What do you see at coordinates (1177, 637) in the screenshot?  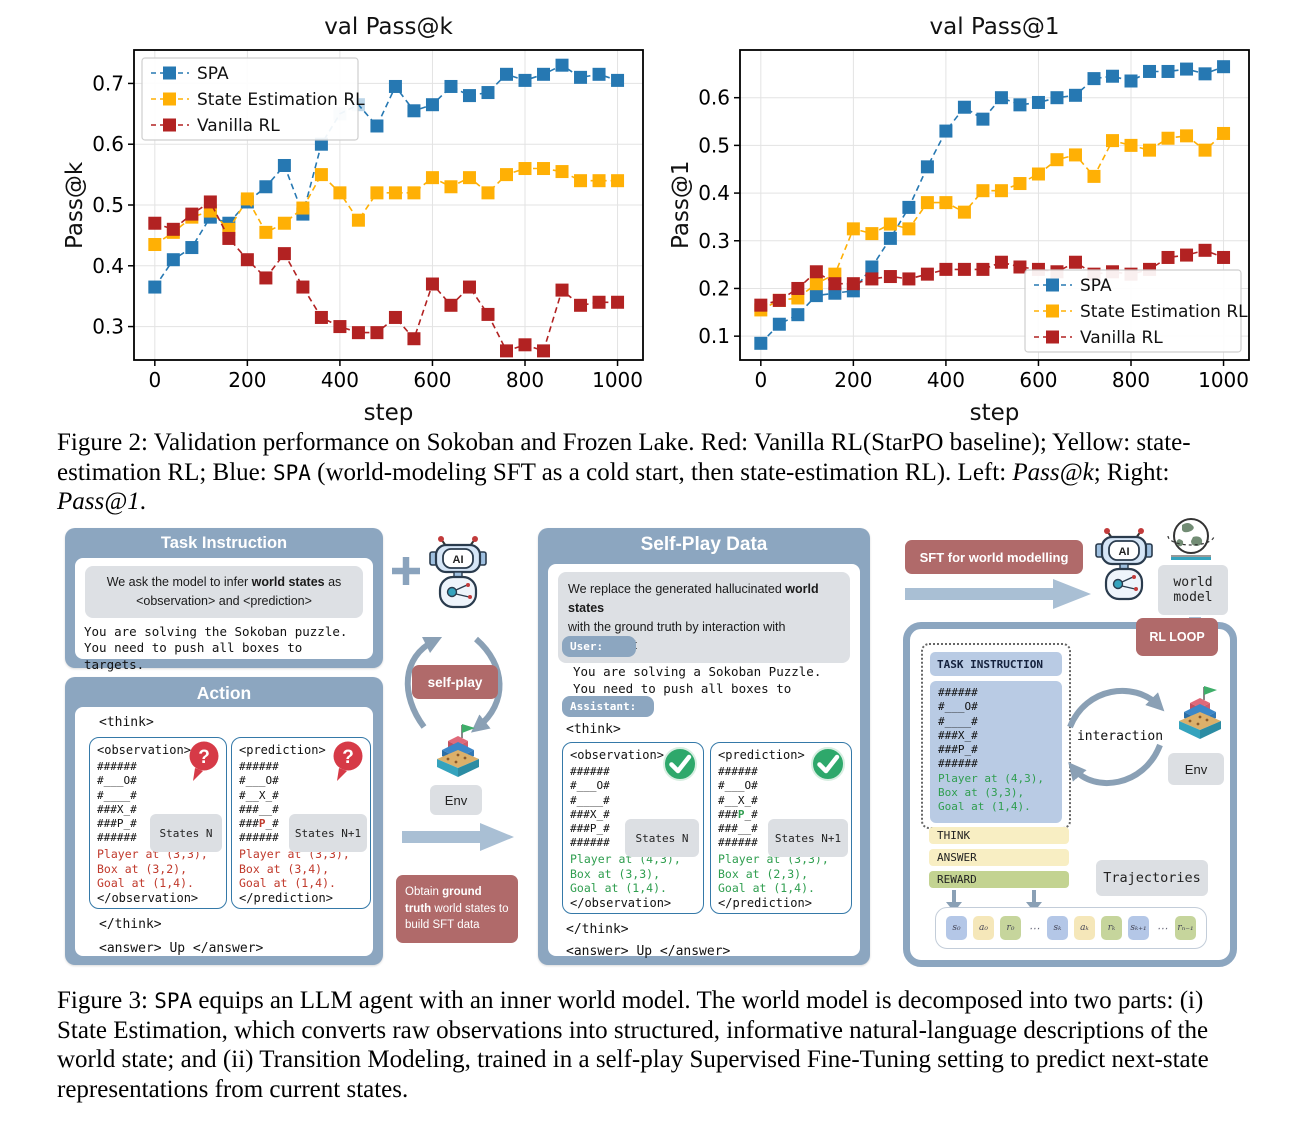 I see `rl-loop-badge: RL LOOP` at bounding box center [1177, 637].